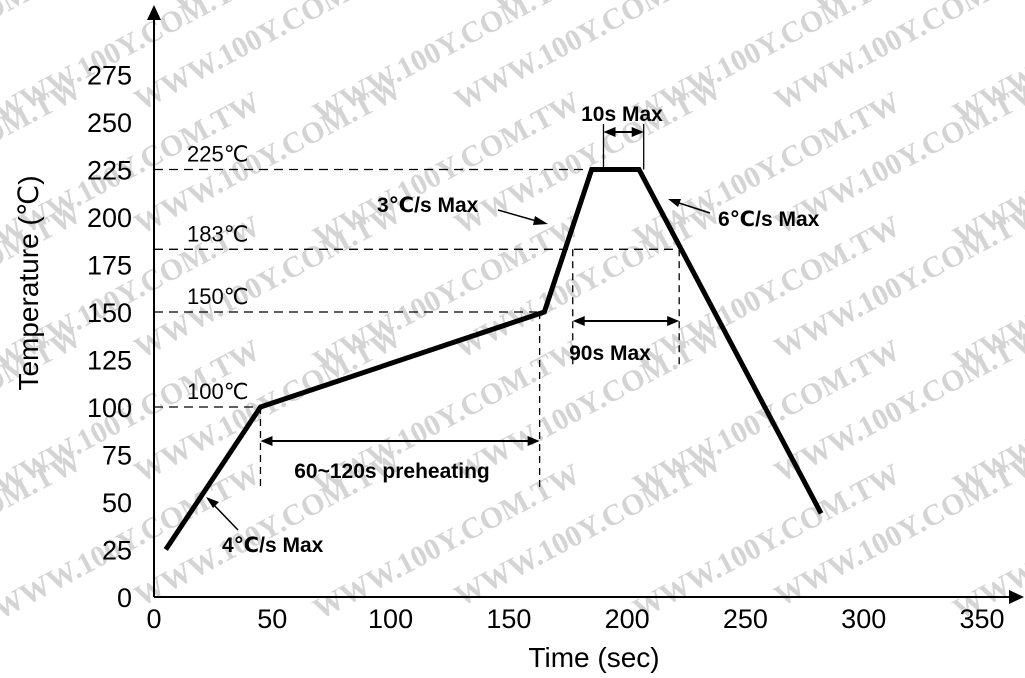 The width and height of the screenshot is (1025, 678). Describe the element at coordinates (1016, 597) in the screenshot. I see `x-axis-arrow` at that location.